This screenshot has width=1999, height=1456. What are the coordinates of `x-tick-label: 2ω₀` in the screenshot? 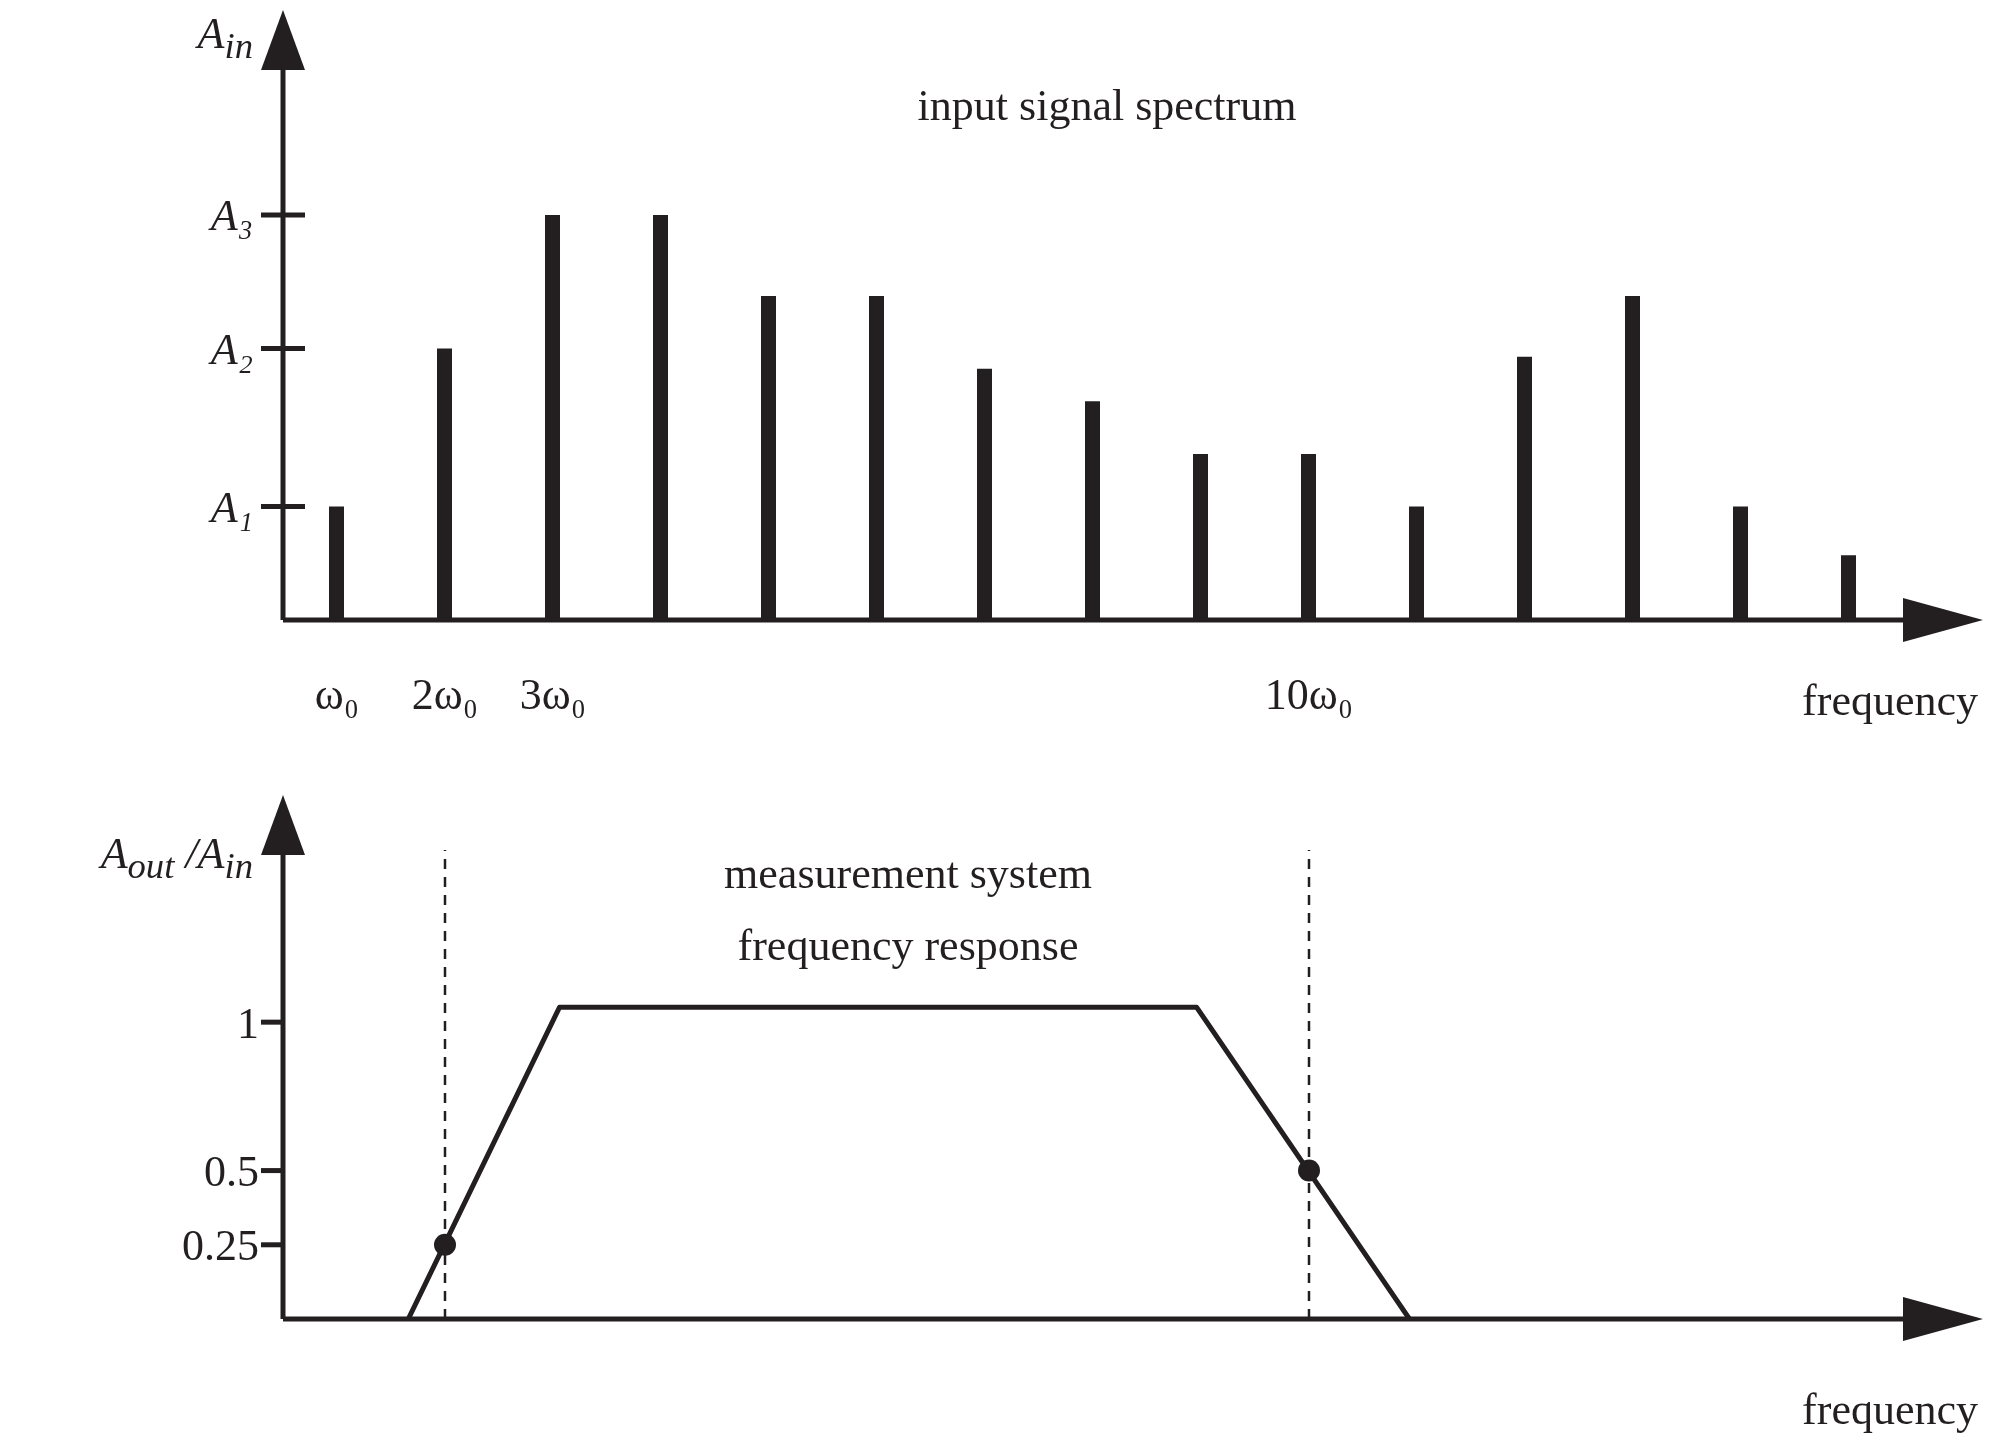 It's located at (445, 695).